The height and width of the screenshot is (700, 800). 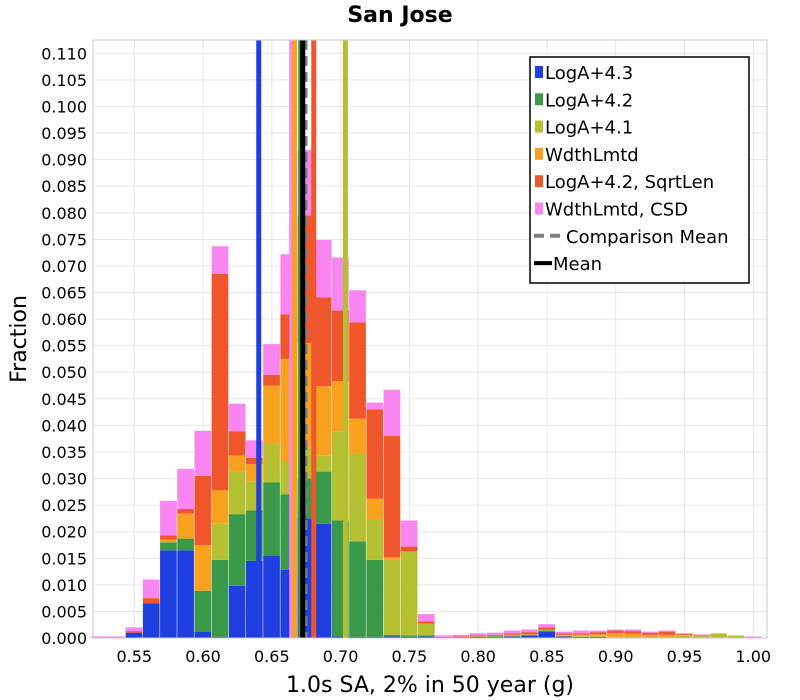 What do you see at coordinates (64, 532) in the screenshot?
I see `y-tick-label: 0.020` at bounding box center [64, 532].